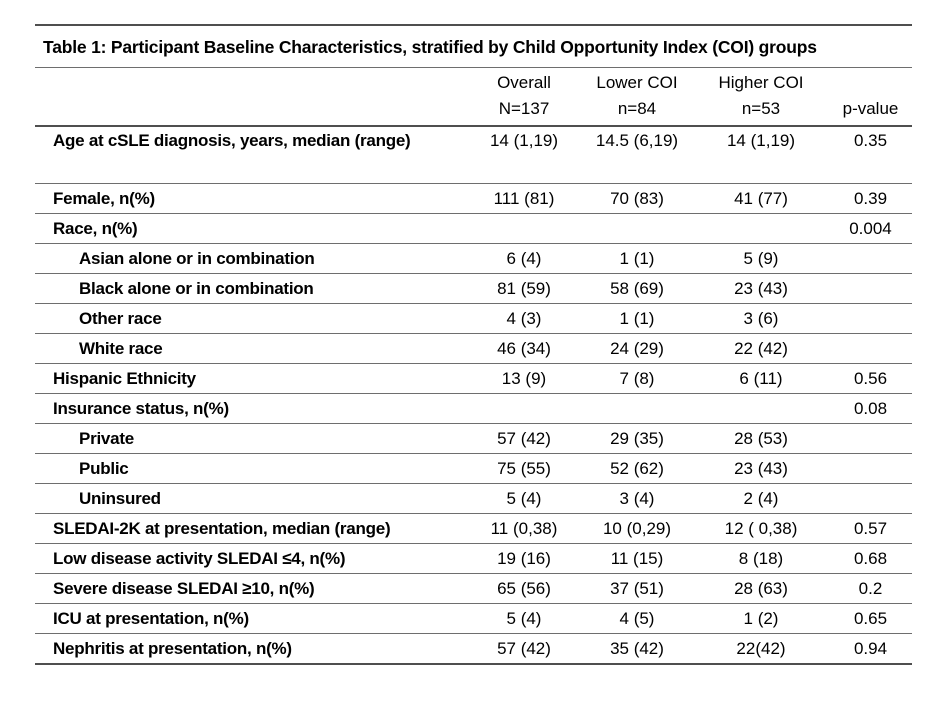  Describe the element at coordinates (761, 198) in the screenshot. I see `value-cell: 41 (77)` at that location.